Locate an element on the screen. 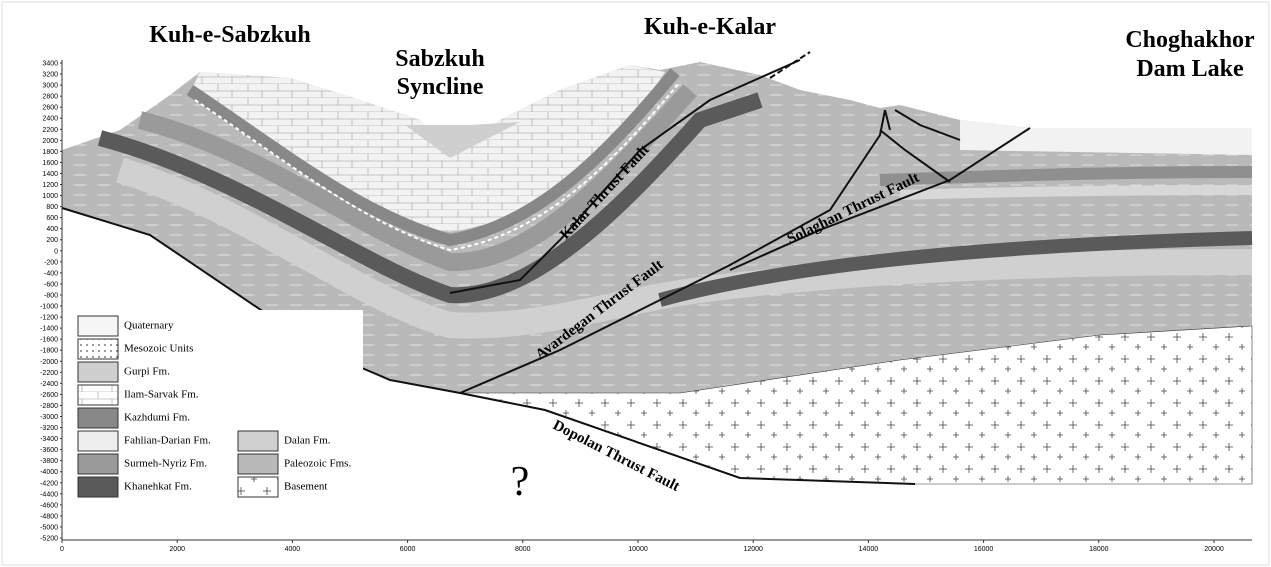  legend-bg is located at coordinates (218, 410).